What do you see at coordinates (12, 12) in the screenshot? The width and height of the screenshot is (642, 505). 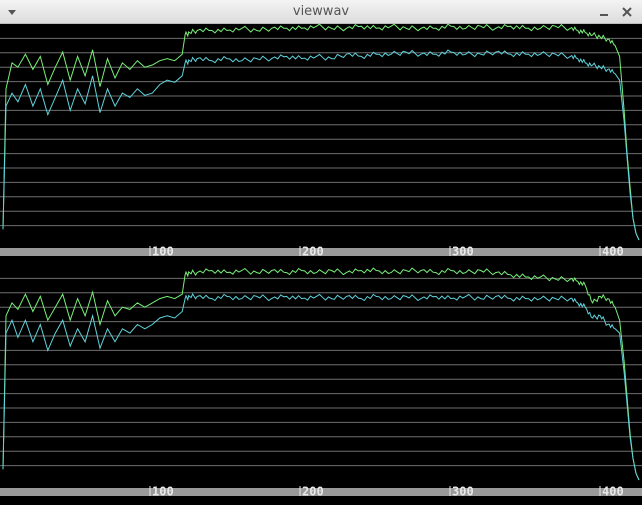 I see `chevron-down-icon` at bounding box center [12, 12].